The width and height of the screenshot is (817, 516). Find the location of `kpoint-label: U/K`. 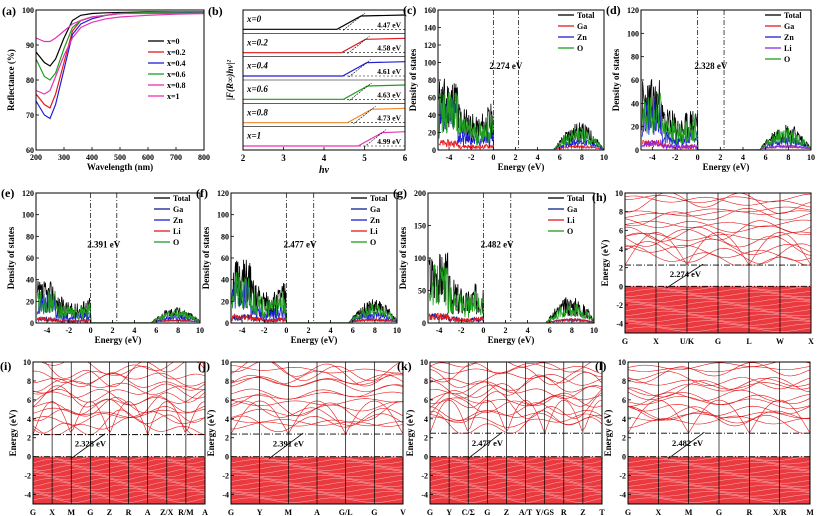

kpoint-label: U/K is located at coordinates (687, 341).